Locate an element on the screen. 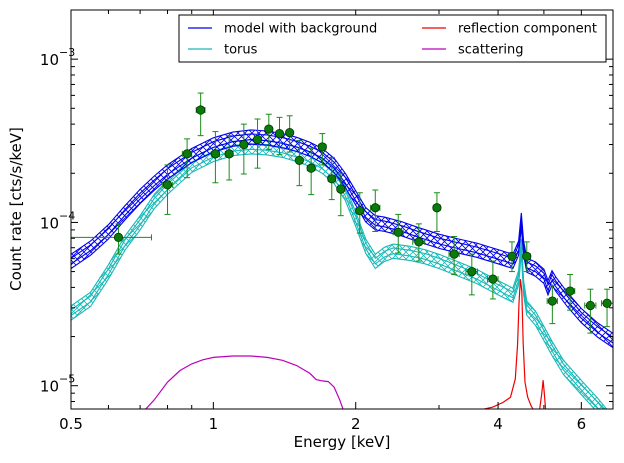 The width and height of the screenshot is (624, 463). x-axis-label: Energy [keV] is located at coordinates (342, 442).